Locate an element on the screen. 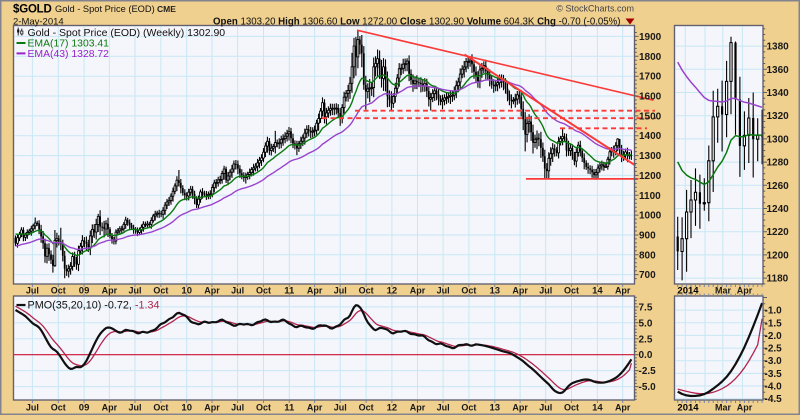 This screenshot has height=420, width=800. svg-text: 1100 is located at coordinates (650, 196).